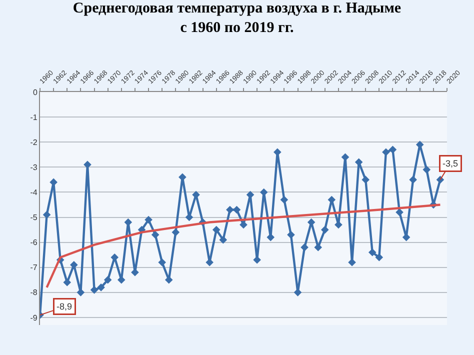 Image resolution: width=474 pixels, height=355 pixels. What do you see at coordinates (64, 307) in the screenshot?
I see `annotation: -8,9` at bounding box center [64, 307].